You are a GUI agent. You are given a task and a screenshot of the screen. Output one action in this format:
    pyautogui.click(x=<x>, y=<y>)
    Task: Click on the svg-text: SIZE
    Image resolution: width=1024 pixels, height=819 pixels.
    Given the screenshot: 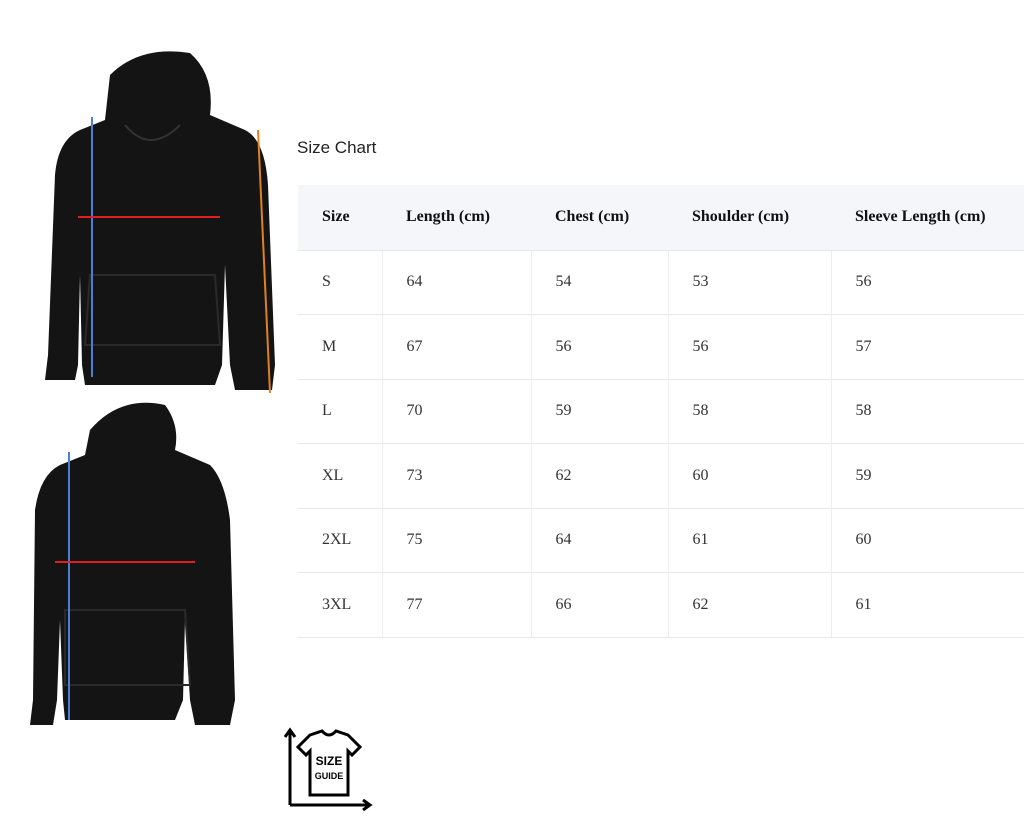 What is the action you would take?
    pyautogui.click(x=329, y=761)
    